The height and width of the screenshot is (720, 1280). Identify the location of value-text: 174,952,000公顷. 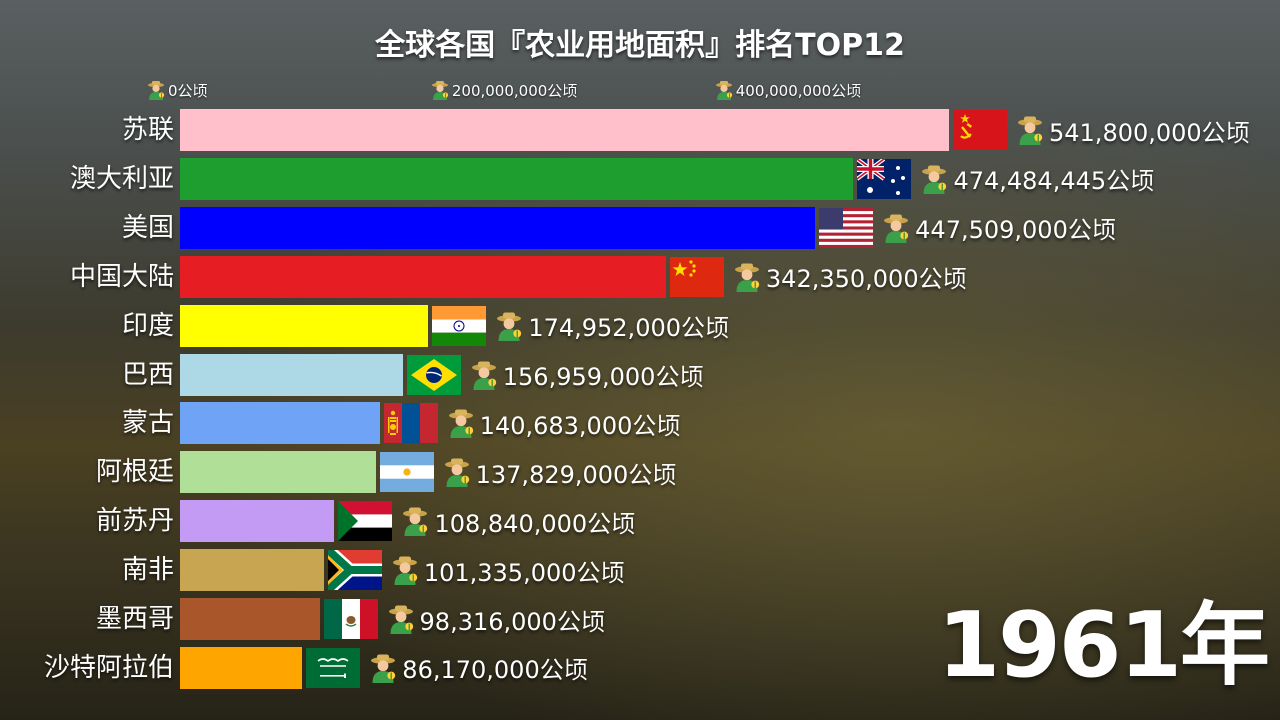
(628, 328).